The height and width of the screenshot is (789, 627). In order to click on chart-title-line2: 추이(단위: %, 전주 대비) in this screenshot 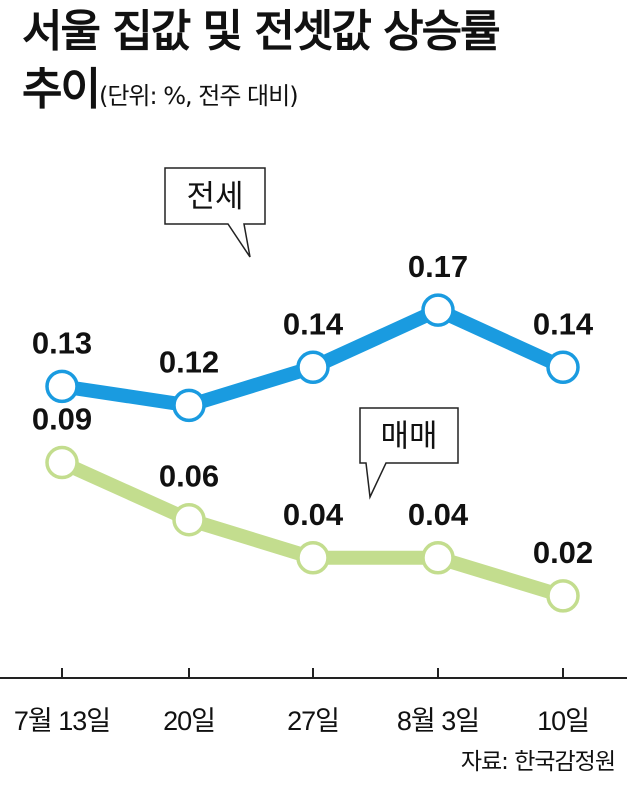, I will do `click(160, 93)`.